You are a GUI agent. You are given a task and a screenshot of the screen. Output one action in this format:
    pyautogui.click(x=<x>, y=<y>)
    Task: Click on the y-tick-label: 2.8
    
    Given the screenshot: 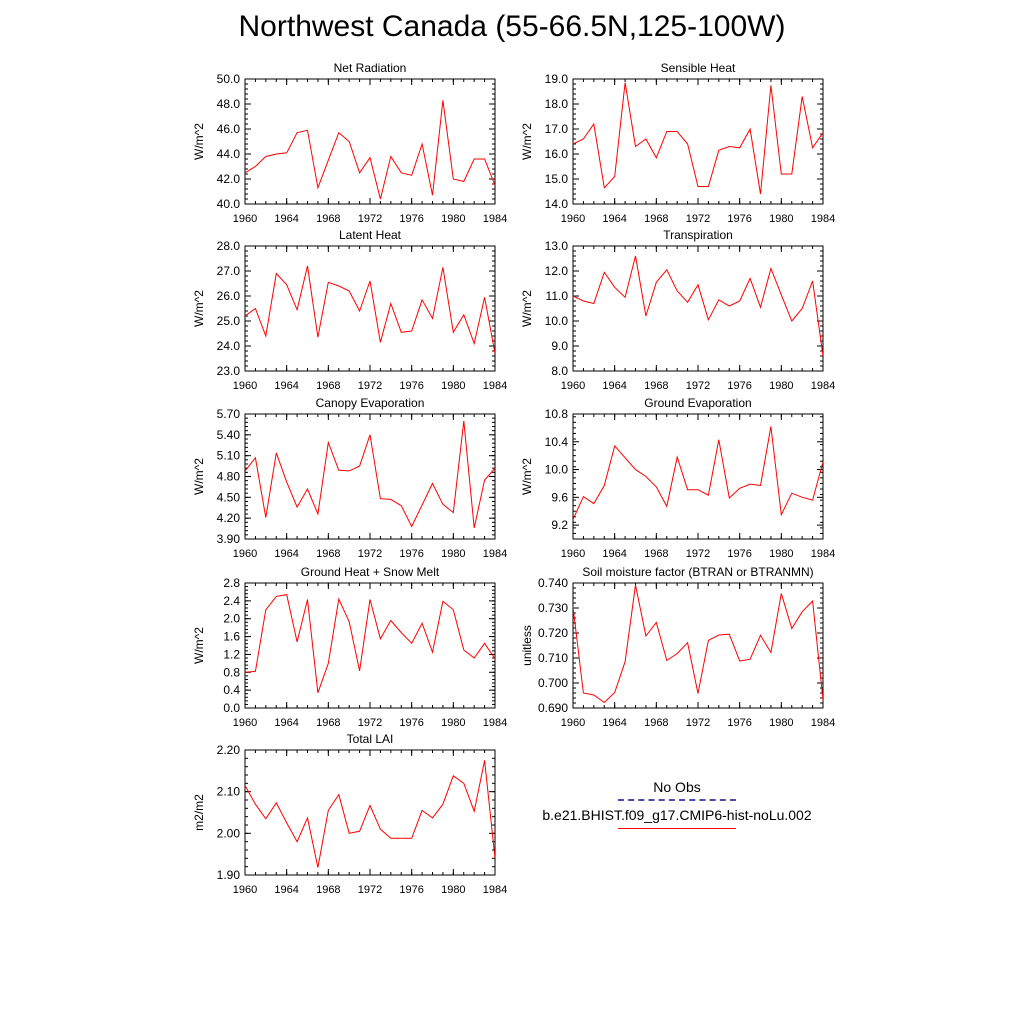 What is the action you would take?
    pyautogui.click(x=231, y=583)
    